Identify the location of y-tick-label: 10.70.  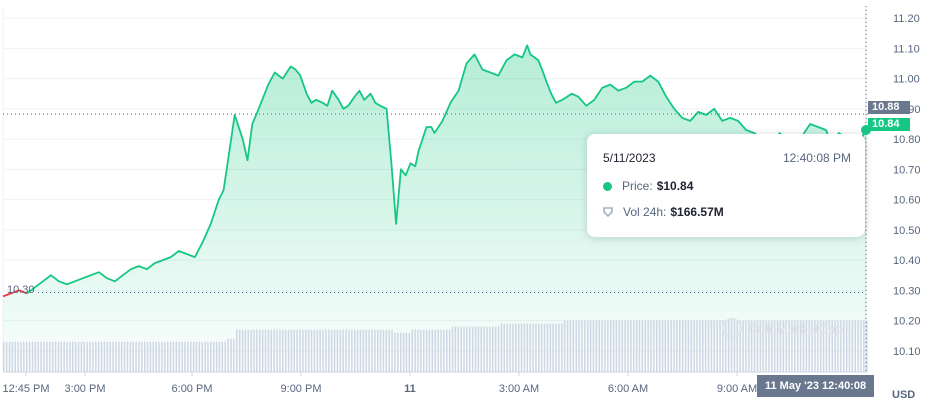
(907, 170).